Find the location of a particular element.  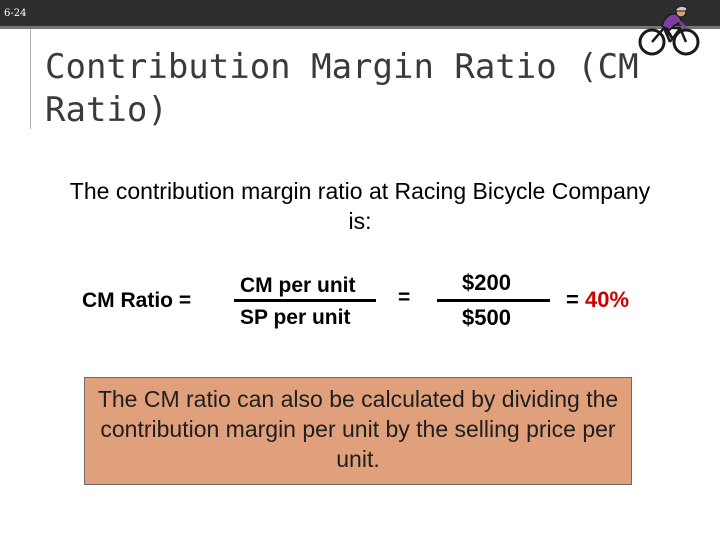

formula-result: = 40% is located at coordinates (597, 300).